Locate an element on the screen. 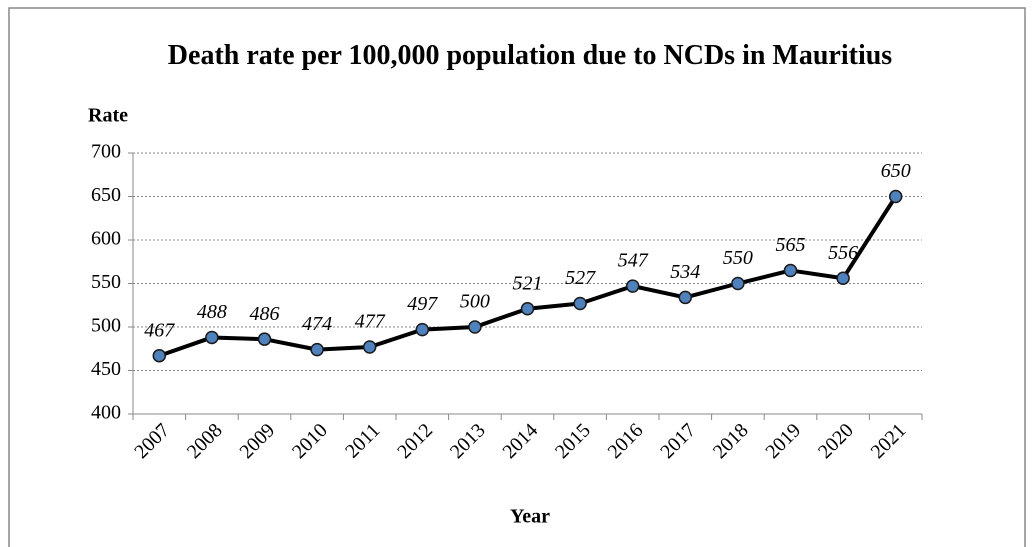  x-tick-label: 2010 is located at coordinates (310, 441).